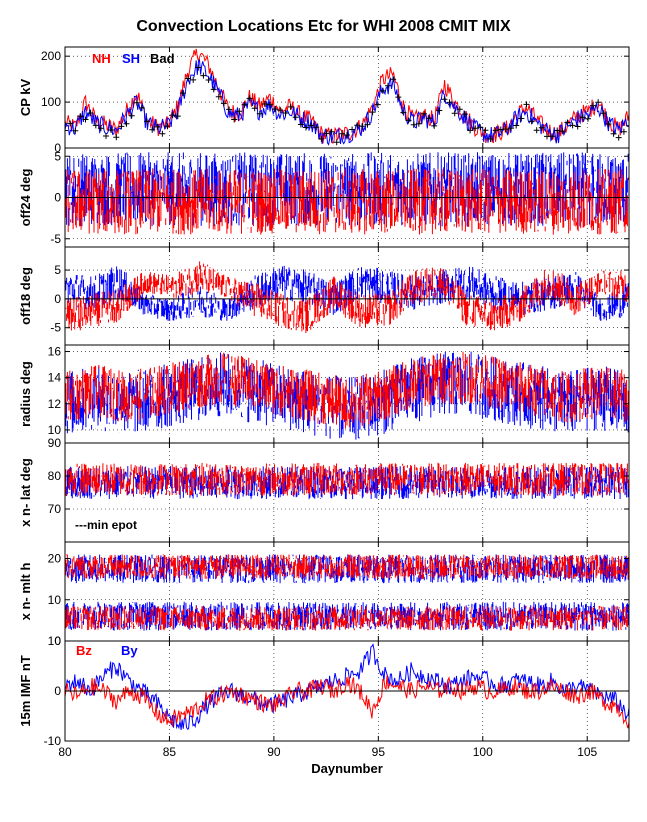 The width and height of the screenshot is (647, 822). What do you see at coordinates (587, 752) in the screenshot?
I see `x-tick-label: 105` at bounding box center [587, 752].